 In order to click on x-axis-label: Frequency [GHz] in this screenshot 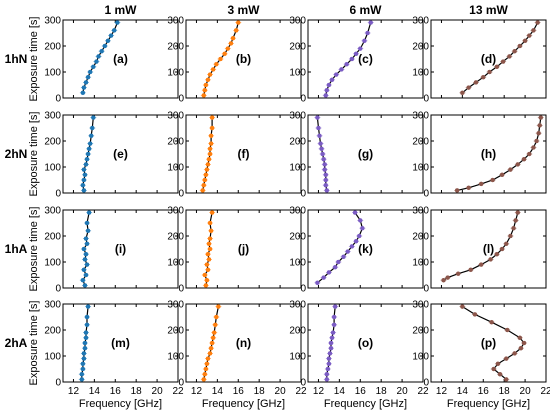, I will do `click(243, 404)`.